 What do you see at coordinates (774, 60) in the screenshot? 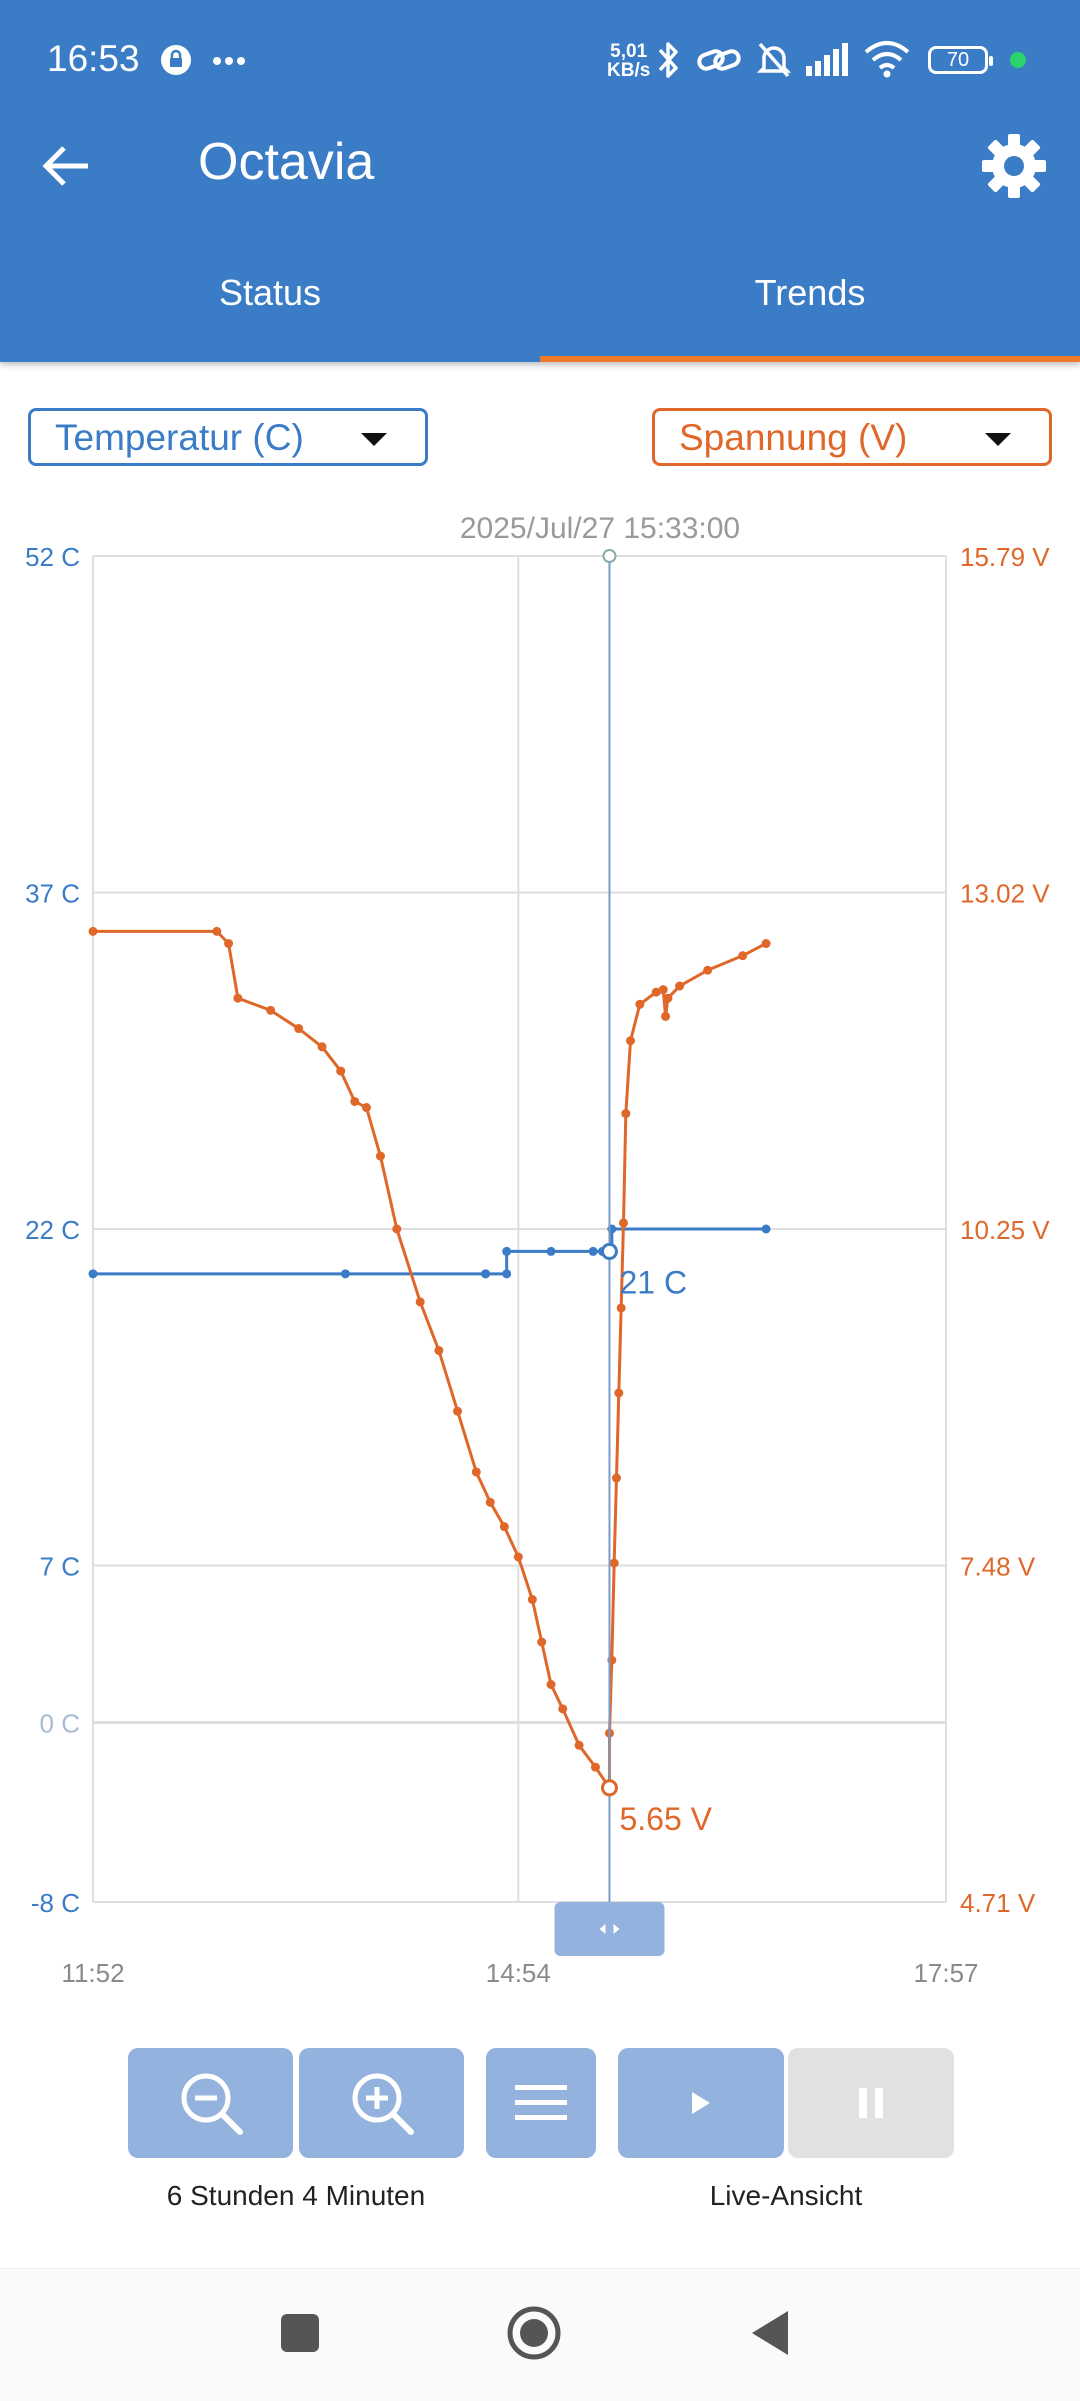
I see `mute-icon` at bounding box center [774, 60].